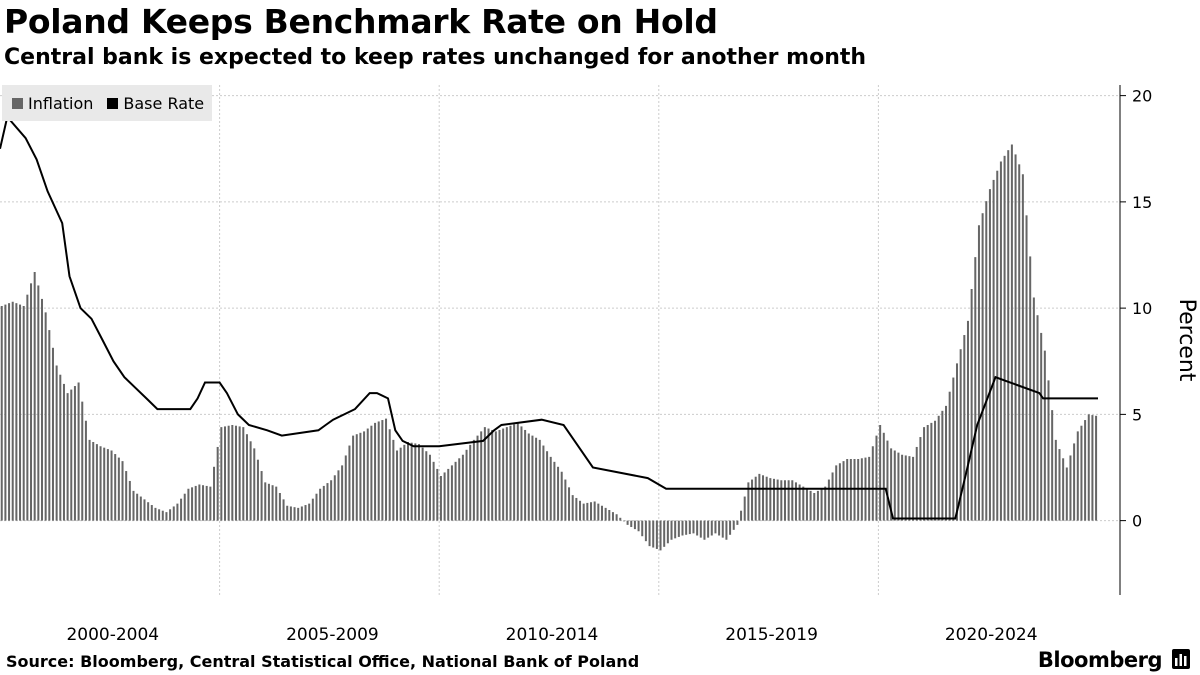 The width and height of the screenshot is (1200, 675). What do you see at coordinates (1135, 340) in the screenshot?
I see `y-axis: 0 5 10 15 20` at bounding box center [1135, 340].